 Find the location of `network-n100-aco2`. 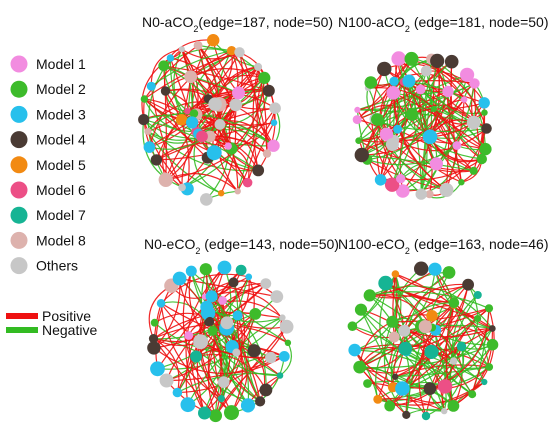

network-n100-aco2 is located at coordinates (422, 125).